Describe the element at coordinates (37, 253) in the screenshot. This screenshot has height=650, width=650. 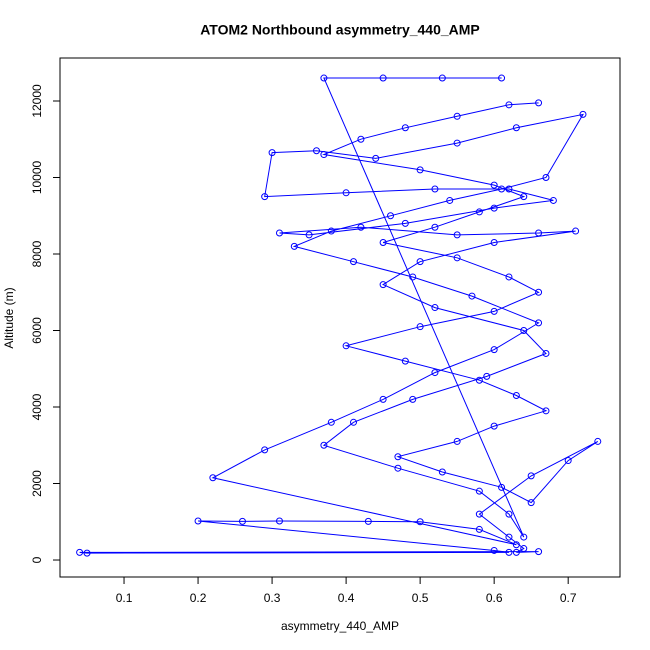
I see `y-tick-label: 8000` at that location.